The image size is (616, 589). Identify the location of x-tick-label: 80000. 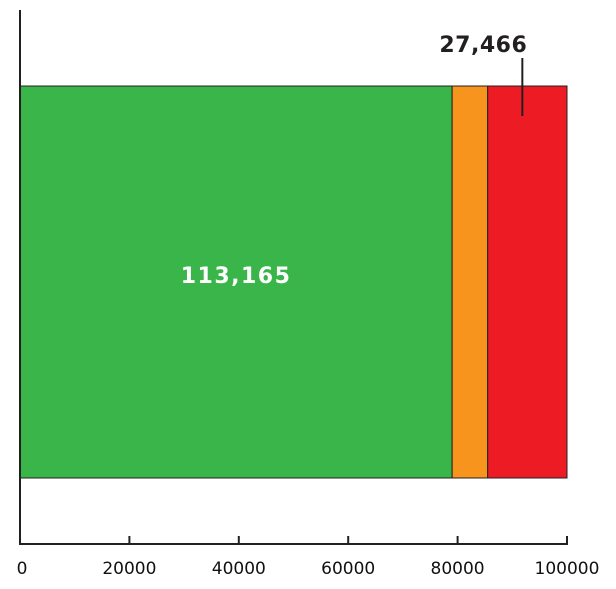
(458, 569).